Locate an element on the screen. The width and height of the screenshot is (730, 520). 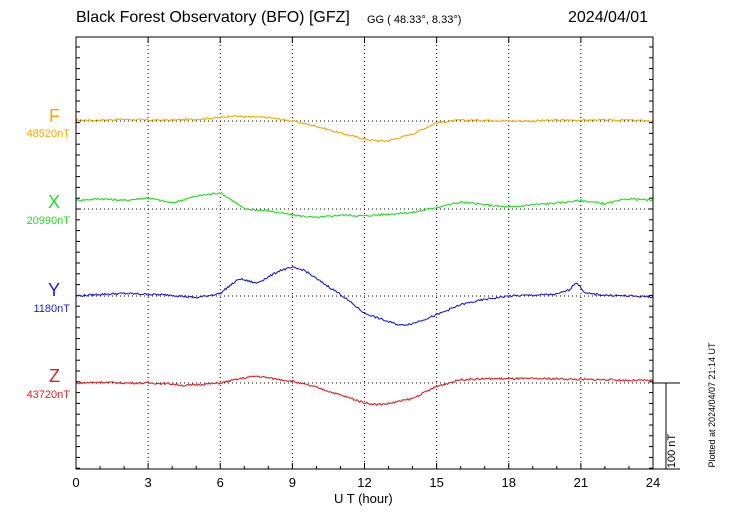
x-tick-label: 3 is located at coordinates (148, 482).